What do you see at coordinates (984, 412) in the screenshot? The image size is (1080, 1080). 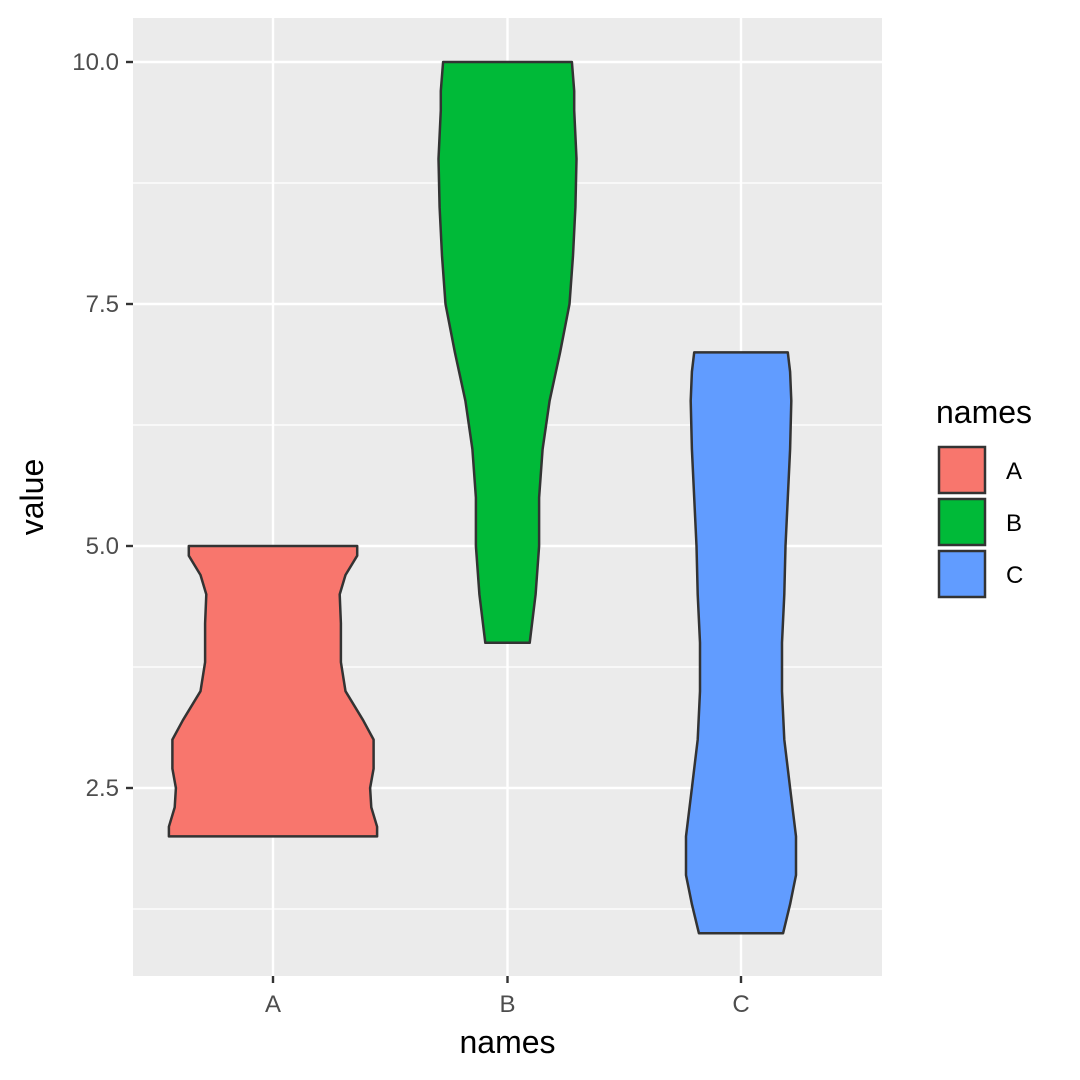 I see `legend-title: names` at bounding box center [984, 412].